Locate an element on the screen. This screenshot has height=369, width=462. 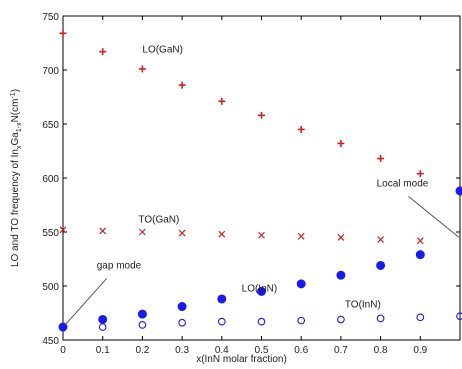
y-axis-label: LO and TO frequency of InxGa1-xN(cm-1) is located at coordinates (16, 178).